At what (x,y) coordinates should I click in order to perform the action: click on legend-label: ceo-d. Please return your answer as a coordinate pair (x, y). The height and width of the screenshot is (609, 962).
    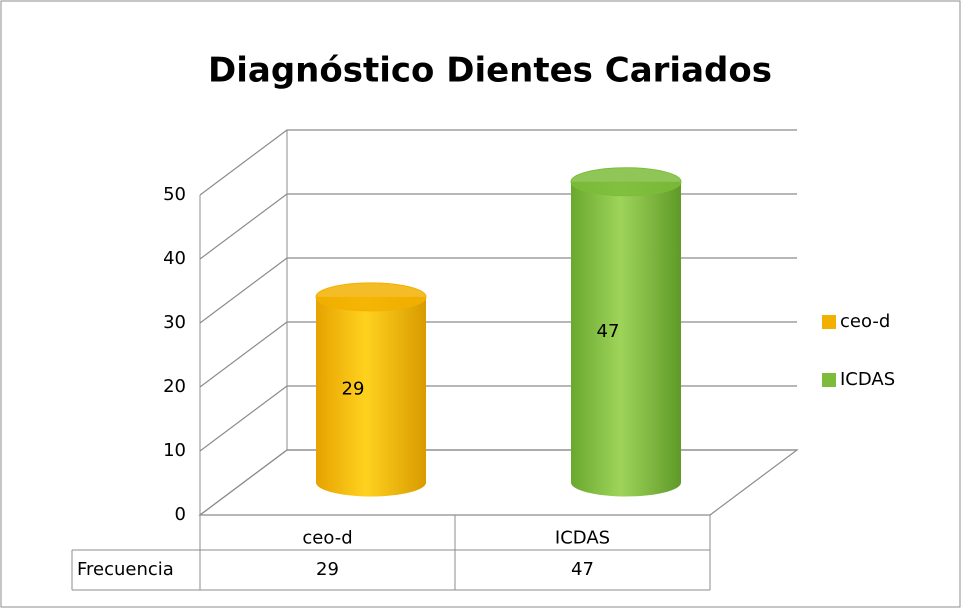
    Looking at the image, I should click on (865, 321).